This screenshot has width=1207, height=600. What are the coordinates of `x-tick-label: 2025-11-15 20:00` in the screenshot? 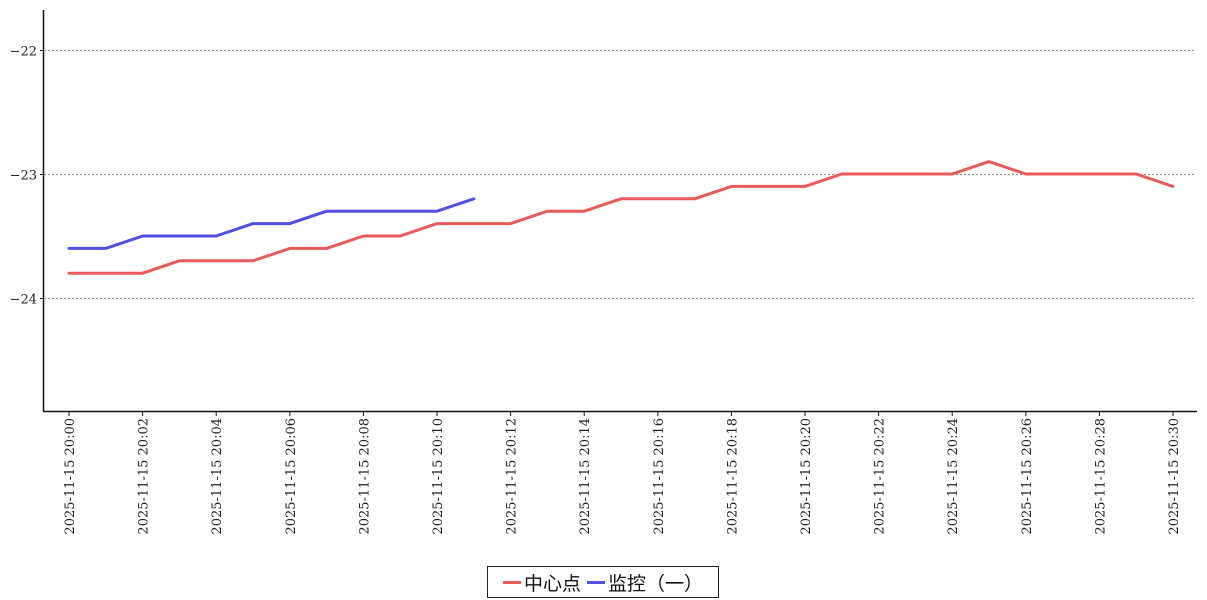 It's located at (70, 476).